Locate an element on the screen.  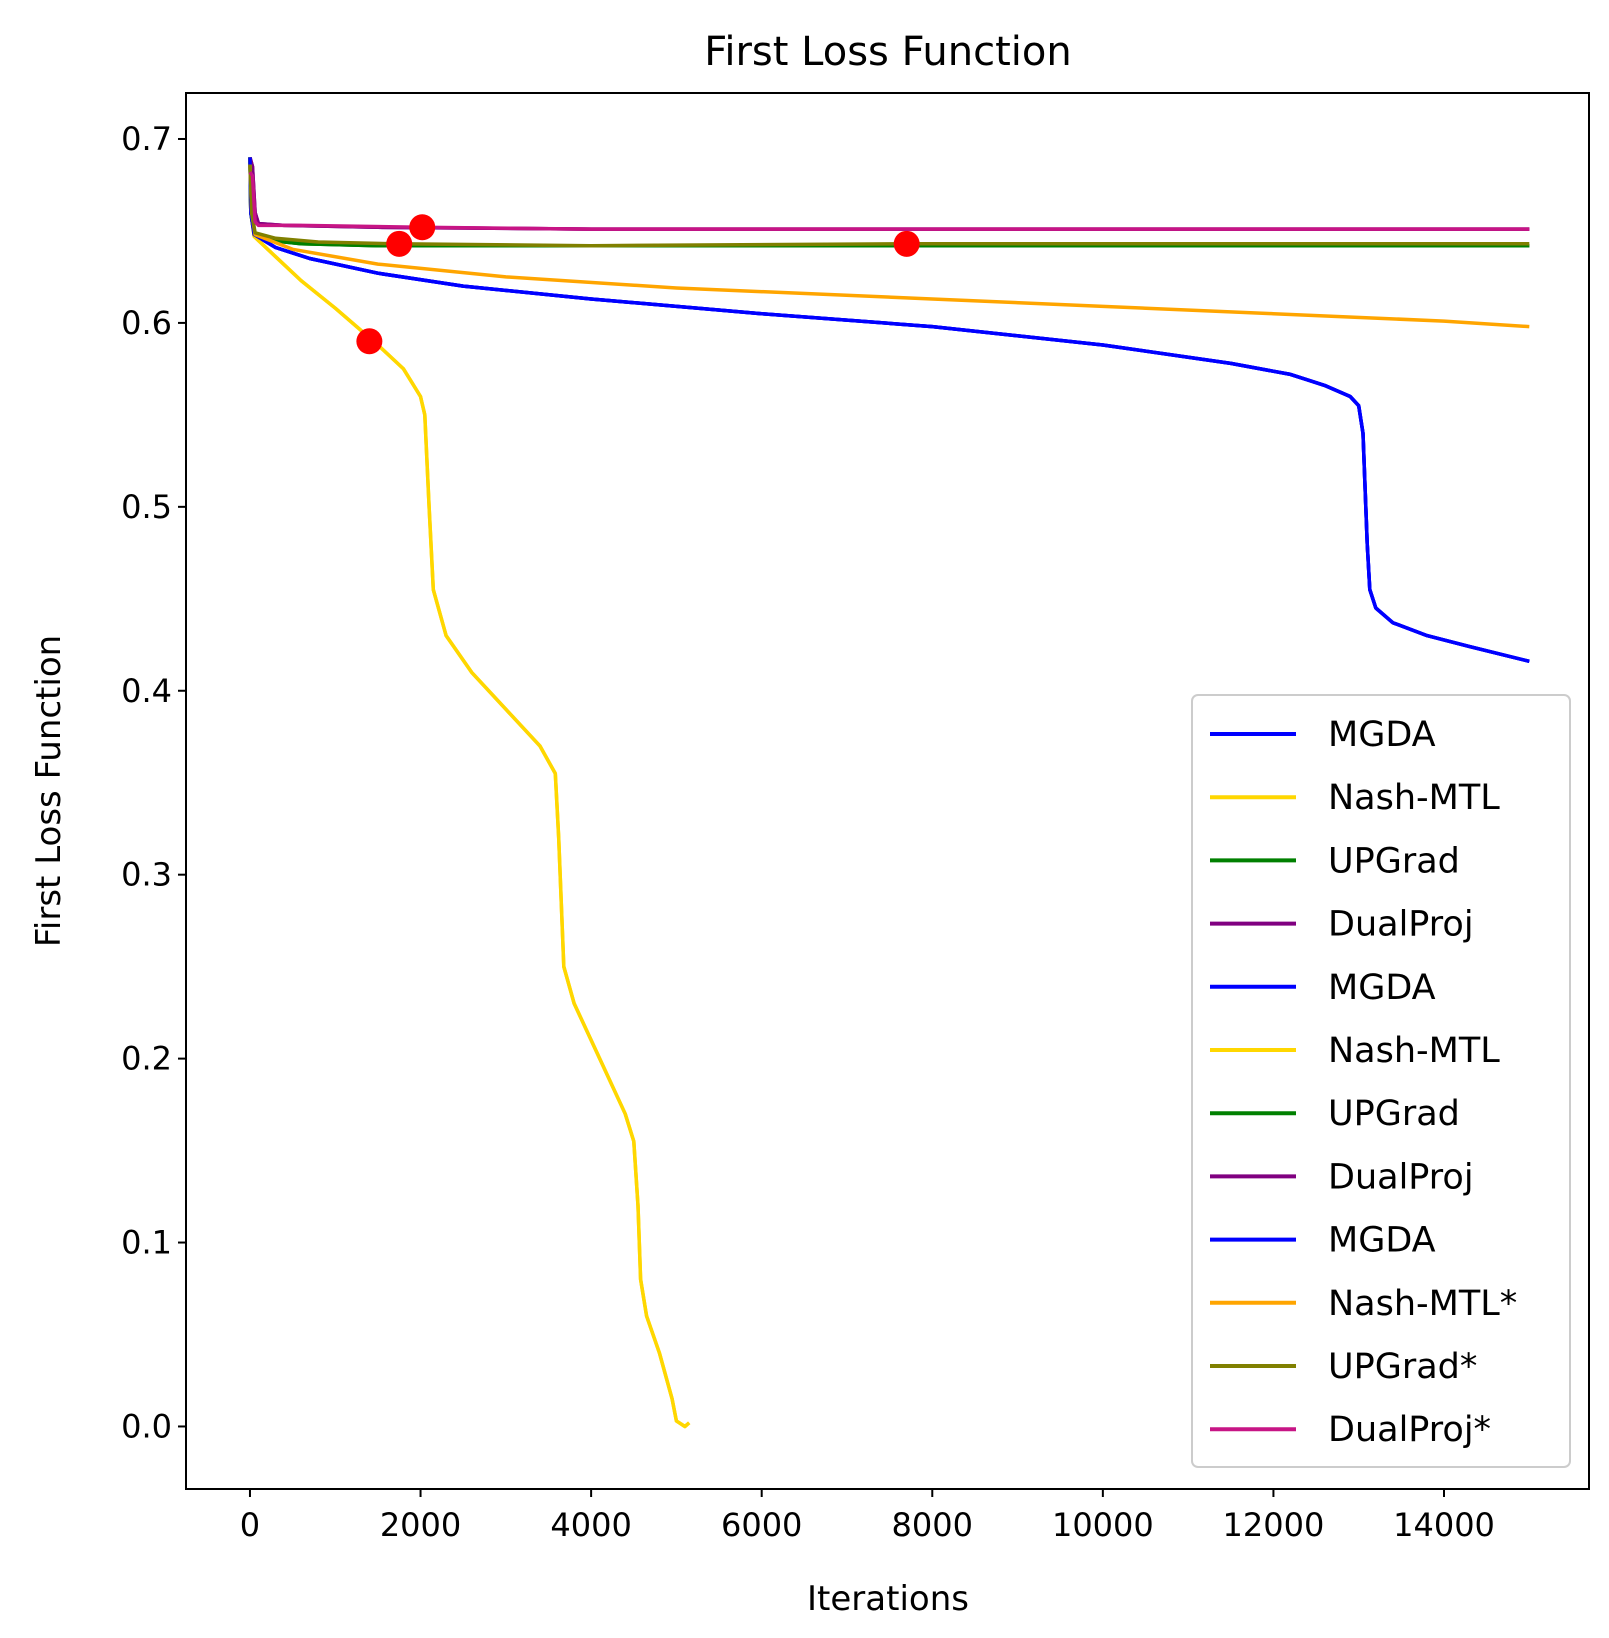
x-tick-label-6: 12000 is located at coordinates (1274, 1525).